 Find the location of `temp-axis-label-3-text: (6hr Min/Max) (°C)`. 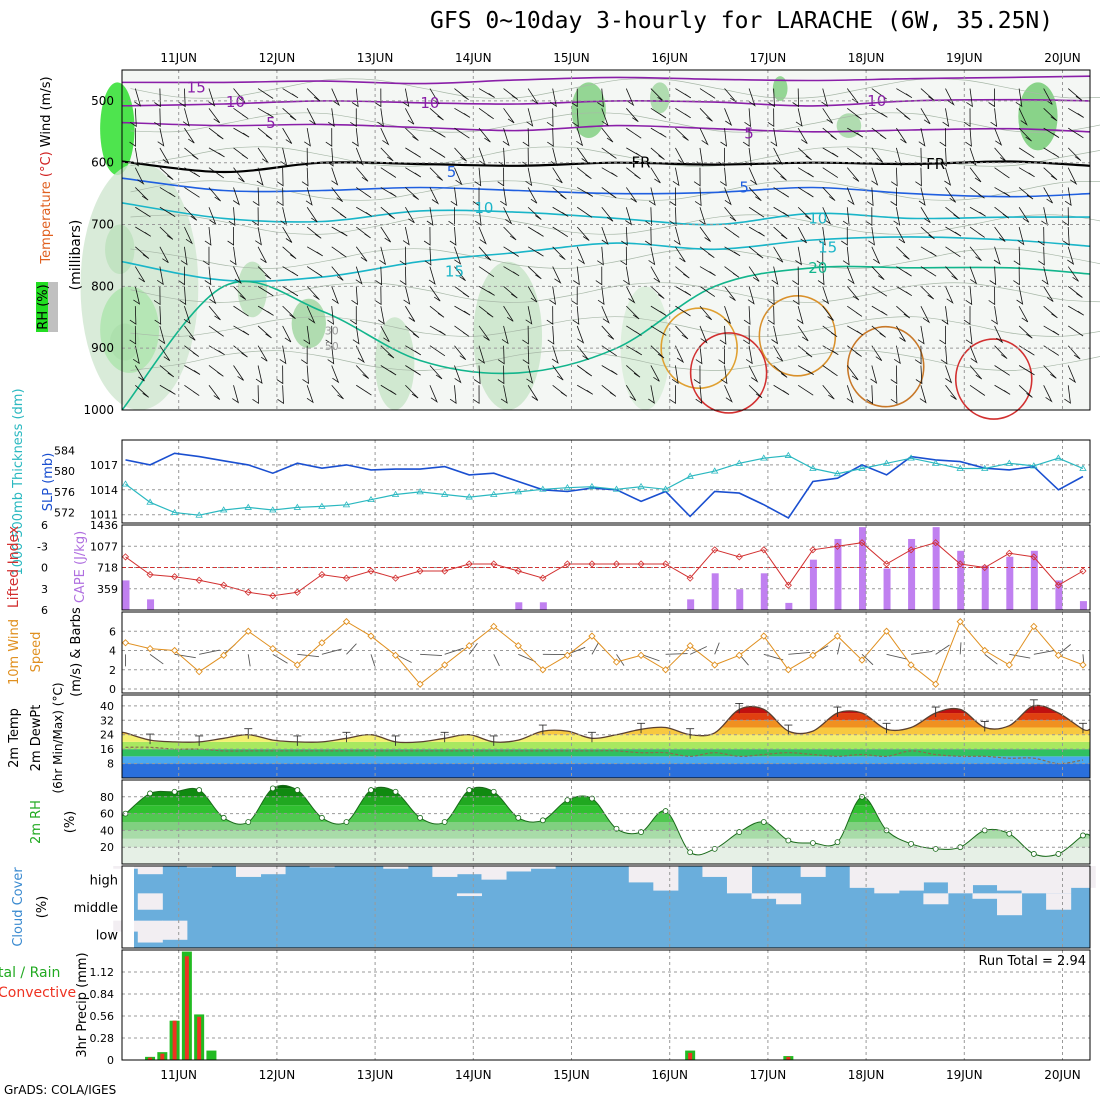

temp-axis-label-3-text: (6hr Min/Max) (°C) is located at coordinates (58, 737).